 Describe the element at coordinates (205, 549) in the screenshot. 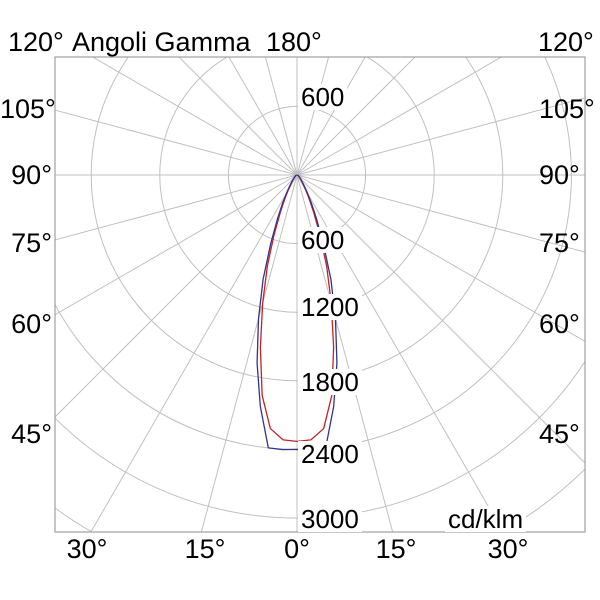

I see `angle-label-bottom-15-left: 15°` at that location.